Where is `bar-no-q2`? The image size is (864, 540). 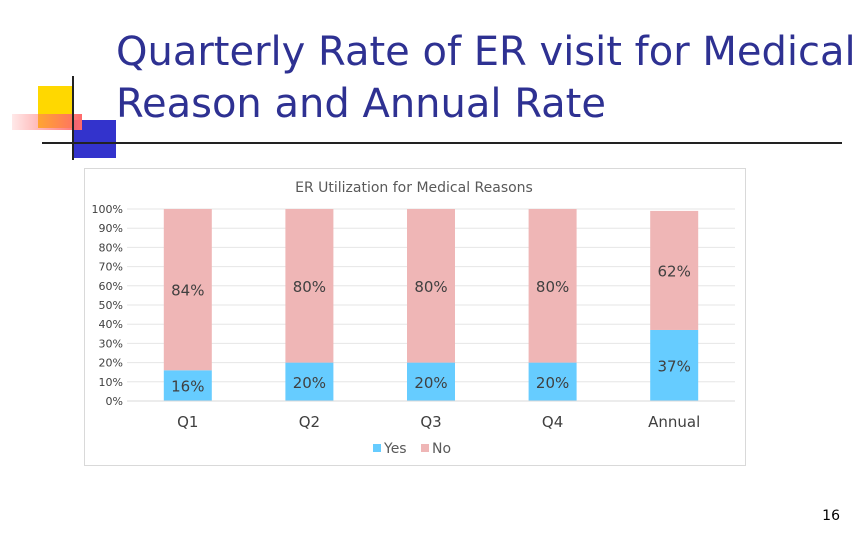
bar-no-q2 is located at coordinates (309, 286).